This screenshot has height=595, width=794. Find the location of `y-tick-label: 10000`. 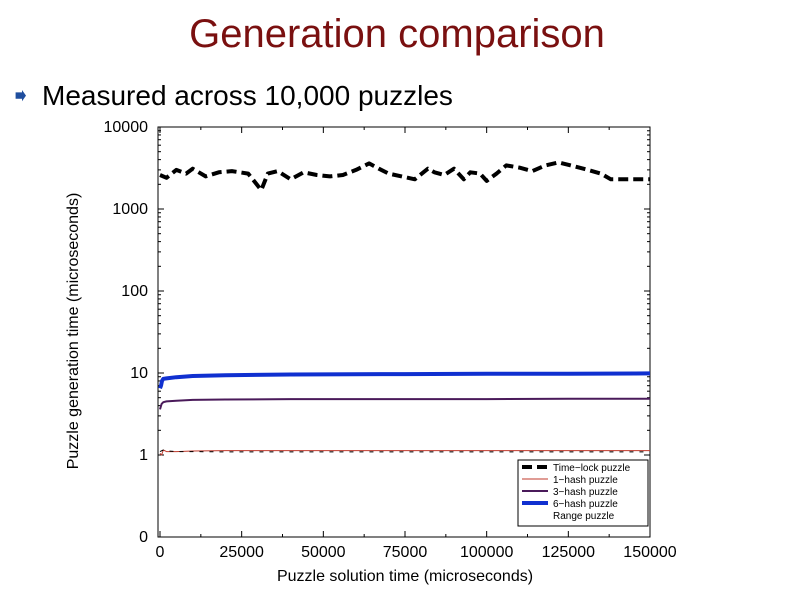

y-tick-label: 10000 is located at coordinates (126, 127).